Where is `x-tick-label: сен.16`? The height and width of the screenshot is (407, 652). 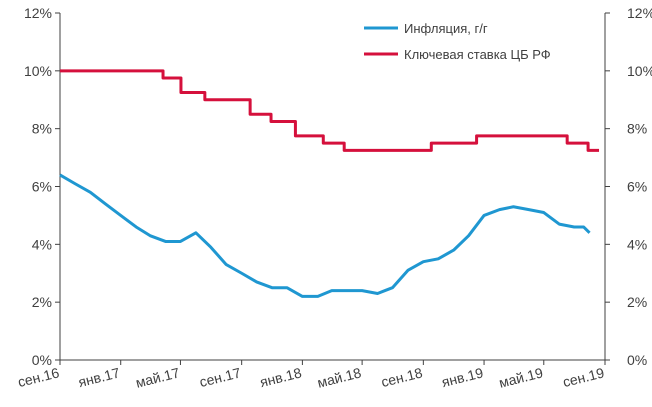
x-tick-label: сен.16 is located at coordinates (38, 377).